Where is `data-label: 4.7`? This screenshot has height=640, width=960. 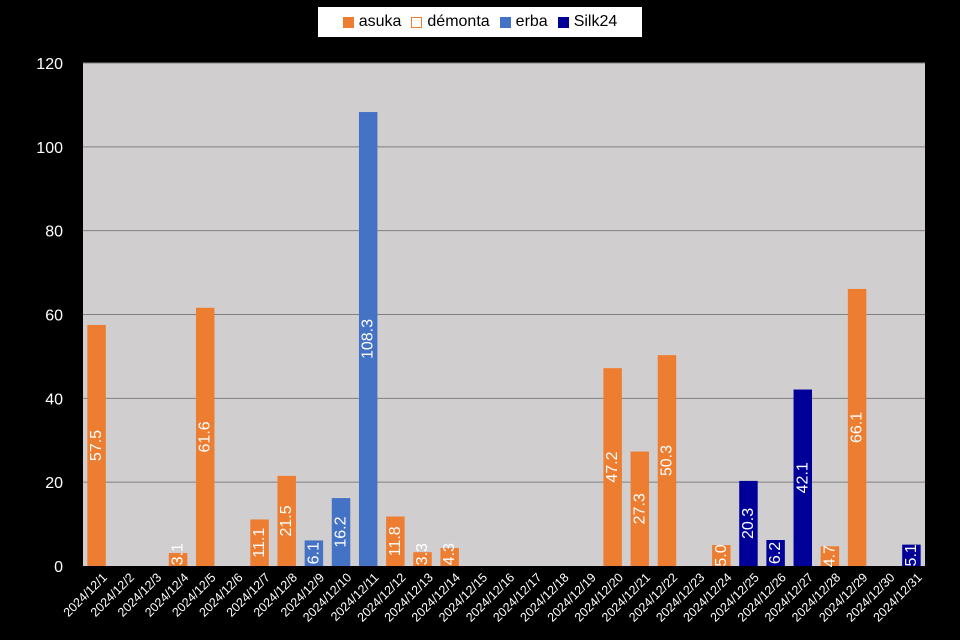
data-label: 4.7 is located at coordinates (829, 556).